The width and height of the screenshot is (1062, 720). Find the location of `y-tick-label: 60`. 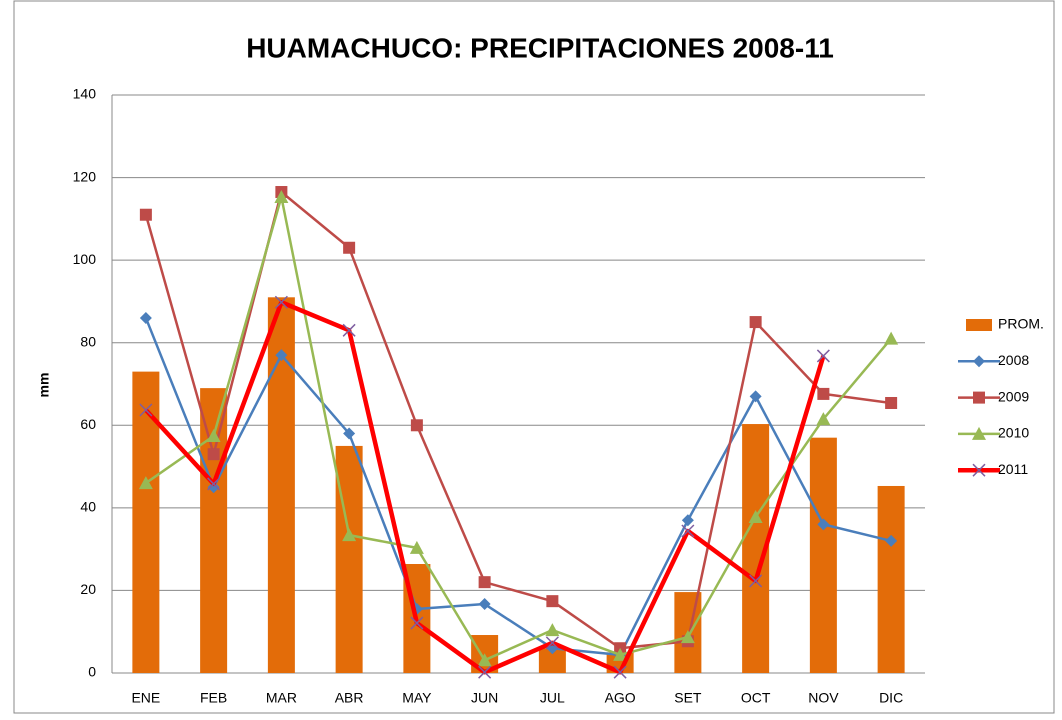

y-tick-label: 60 is located at coordinates (88, 424).